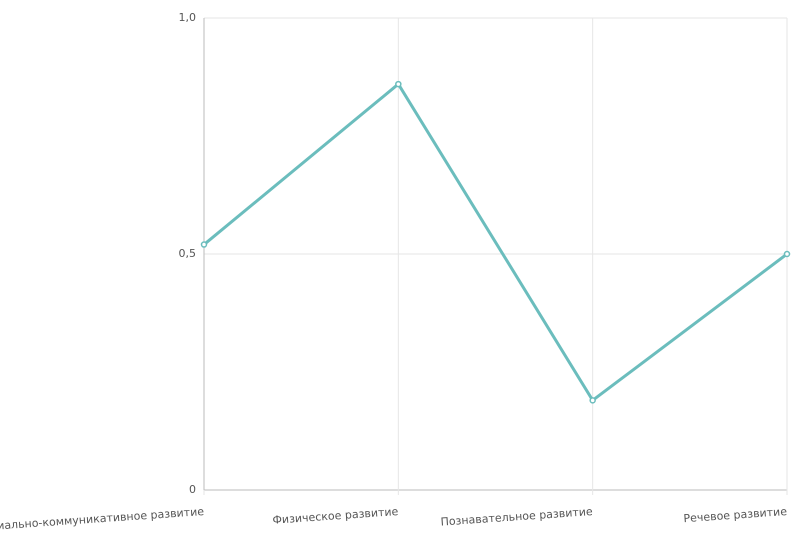 Image resolution: width=800 pixels, height=538 pixels. What do you see at coordinates (735, 515) in the screenshot?
I see `x-tick-label: Речевое развитие` at bounding box center [735, 515].